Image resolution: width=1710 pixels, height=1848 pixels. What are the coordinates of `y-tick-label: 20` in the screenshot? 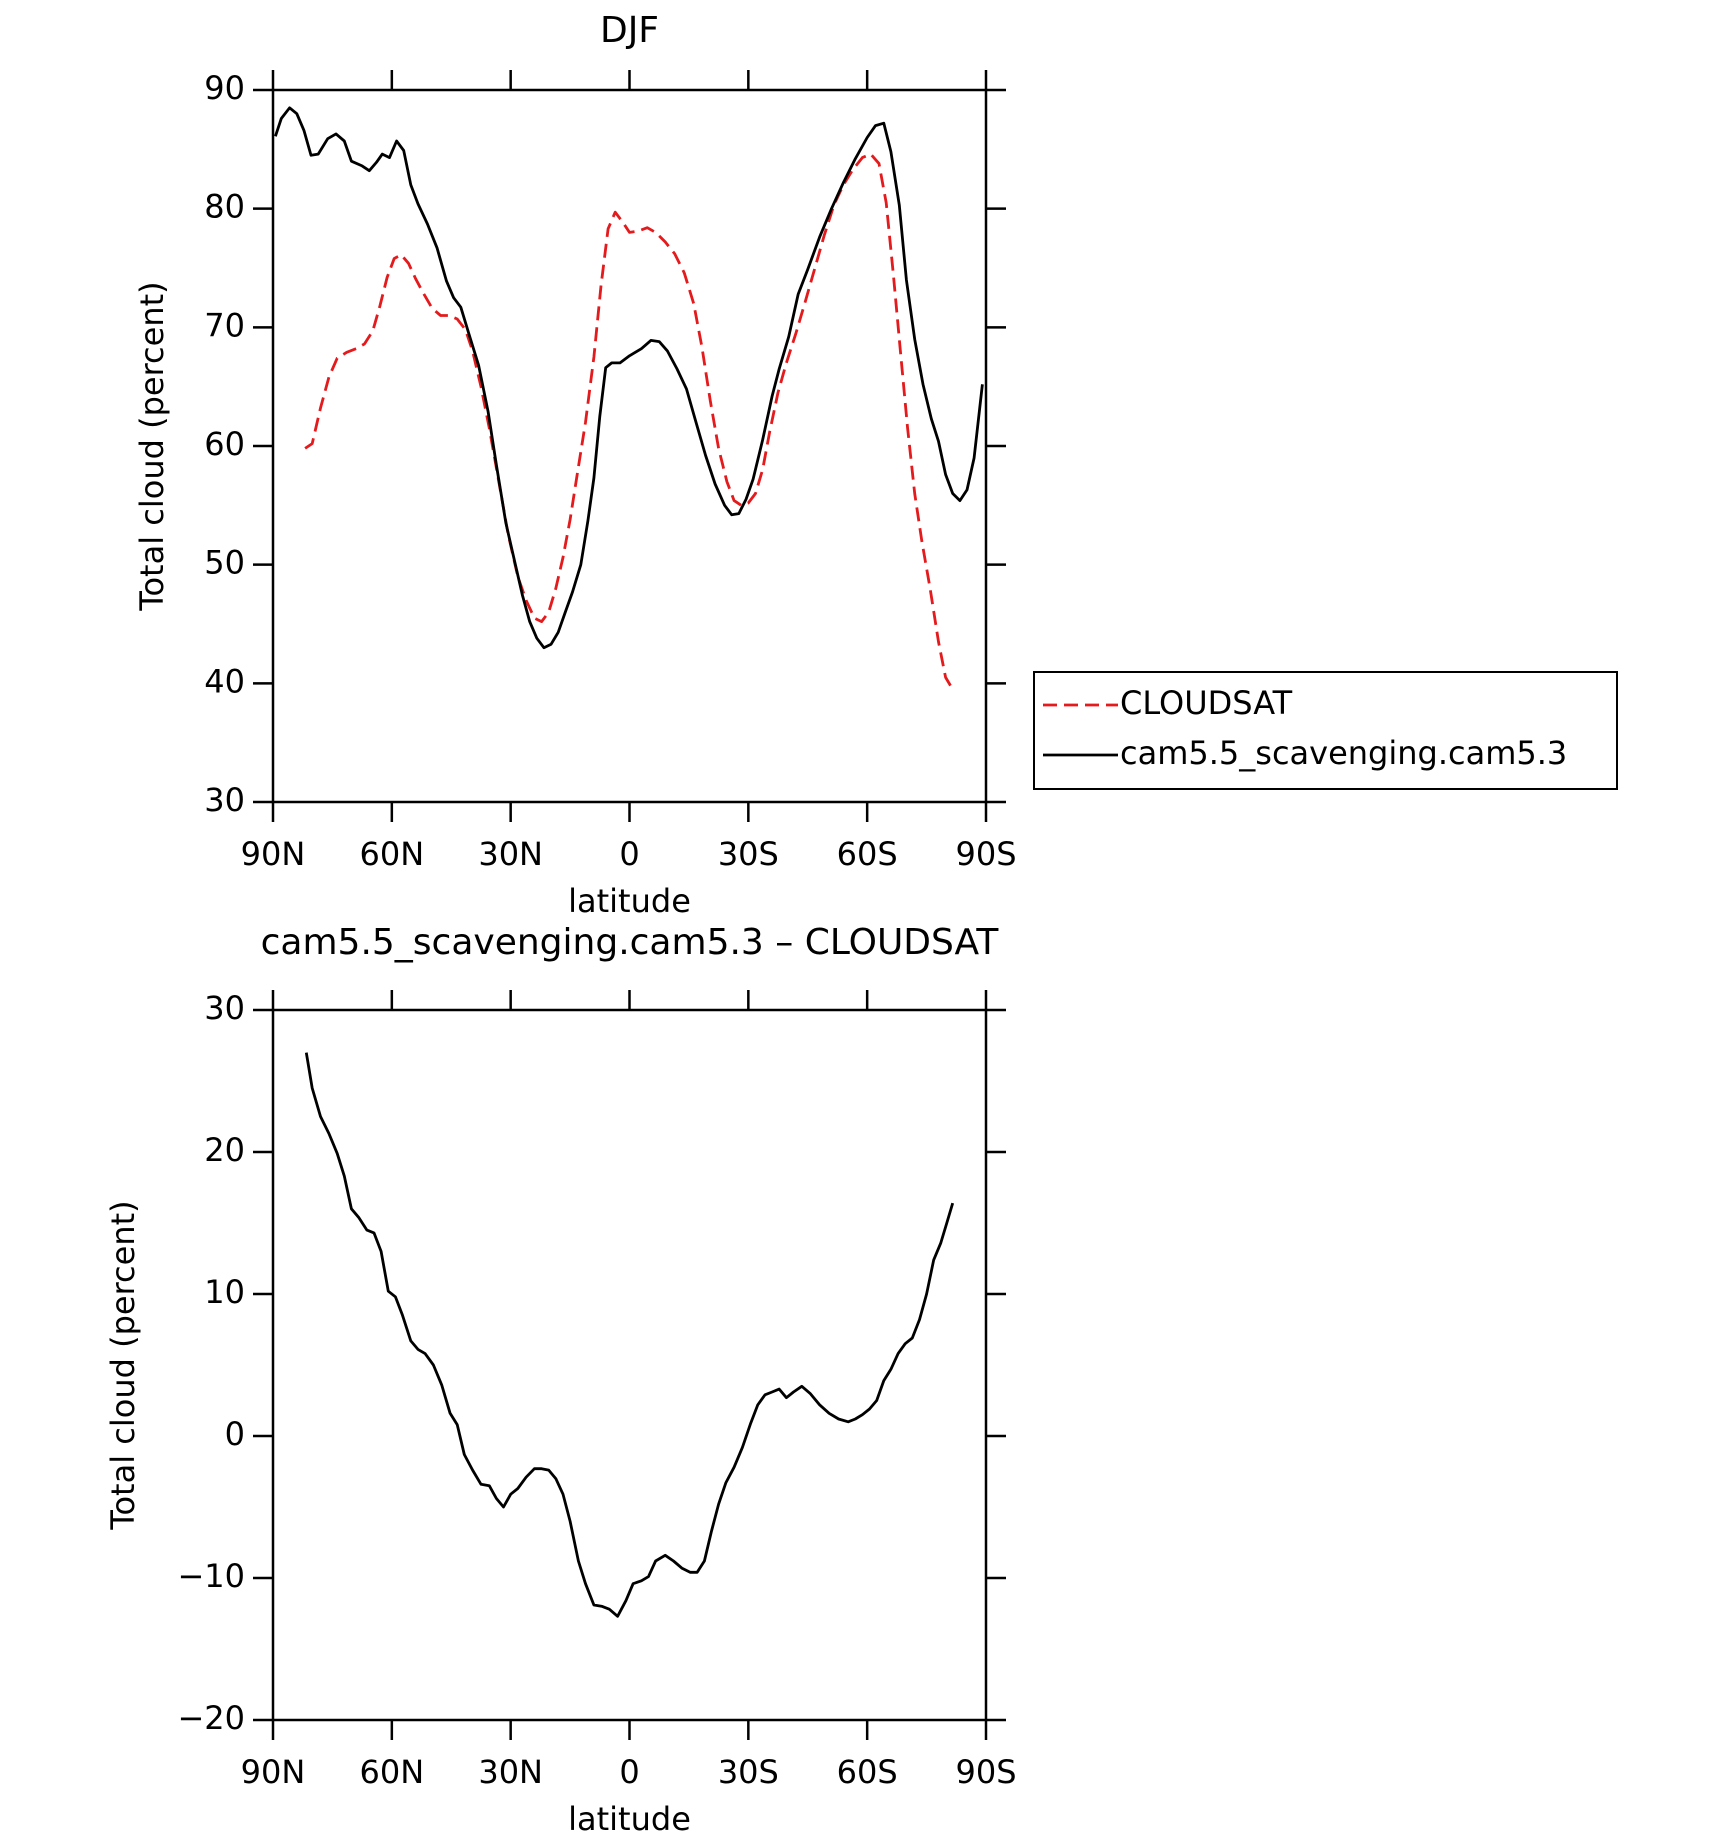 It's located at (224, 1150).